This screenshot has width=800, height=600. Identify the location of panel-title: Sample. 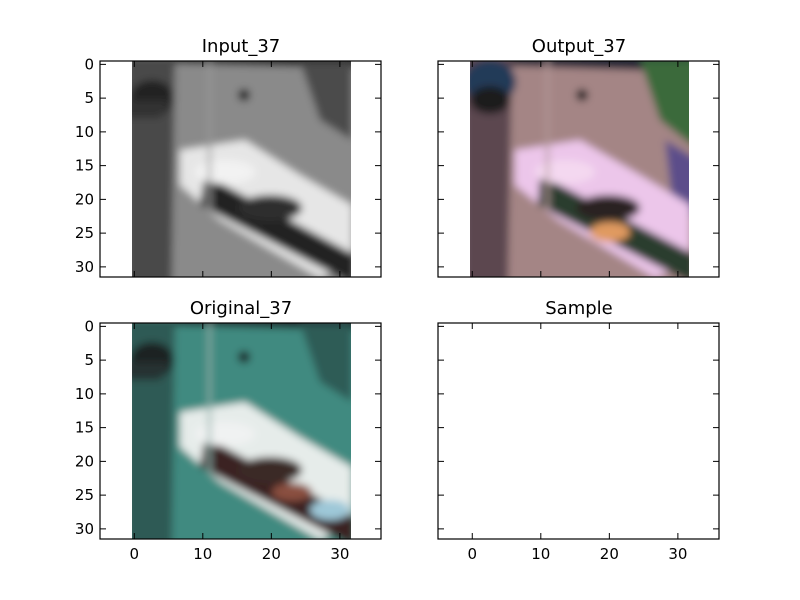
(579, 308).